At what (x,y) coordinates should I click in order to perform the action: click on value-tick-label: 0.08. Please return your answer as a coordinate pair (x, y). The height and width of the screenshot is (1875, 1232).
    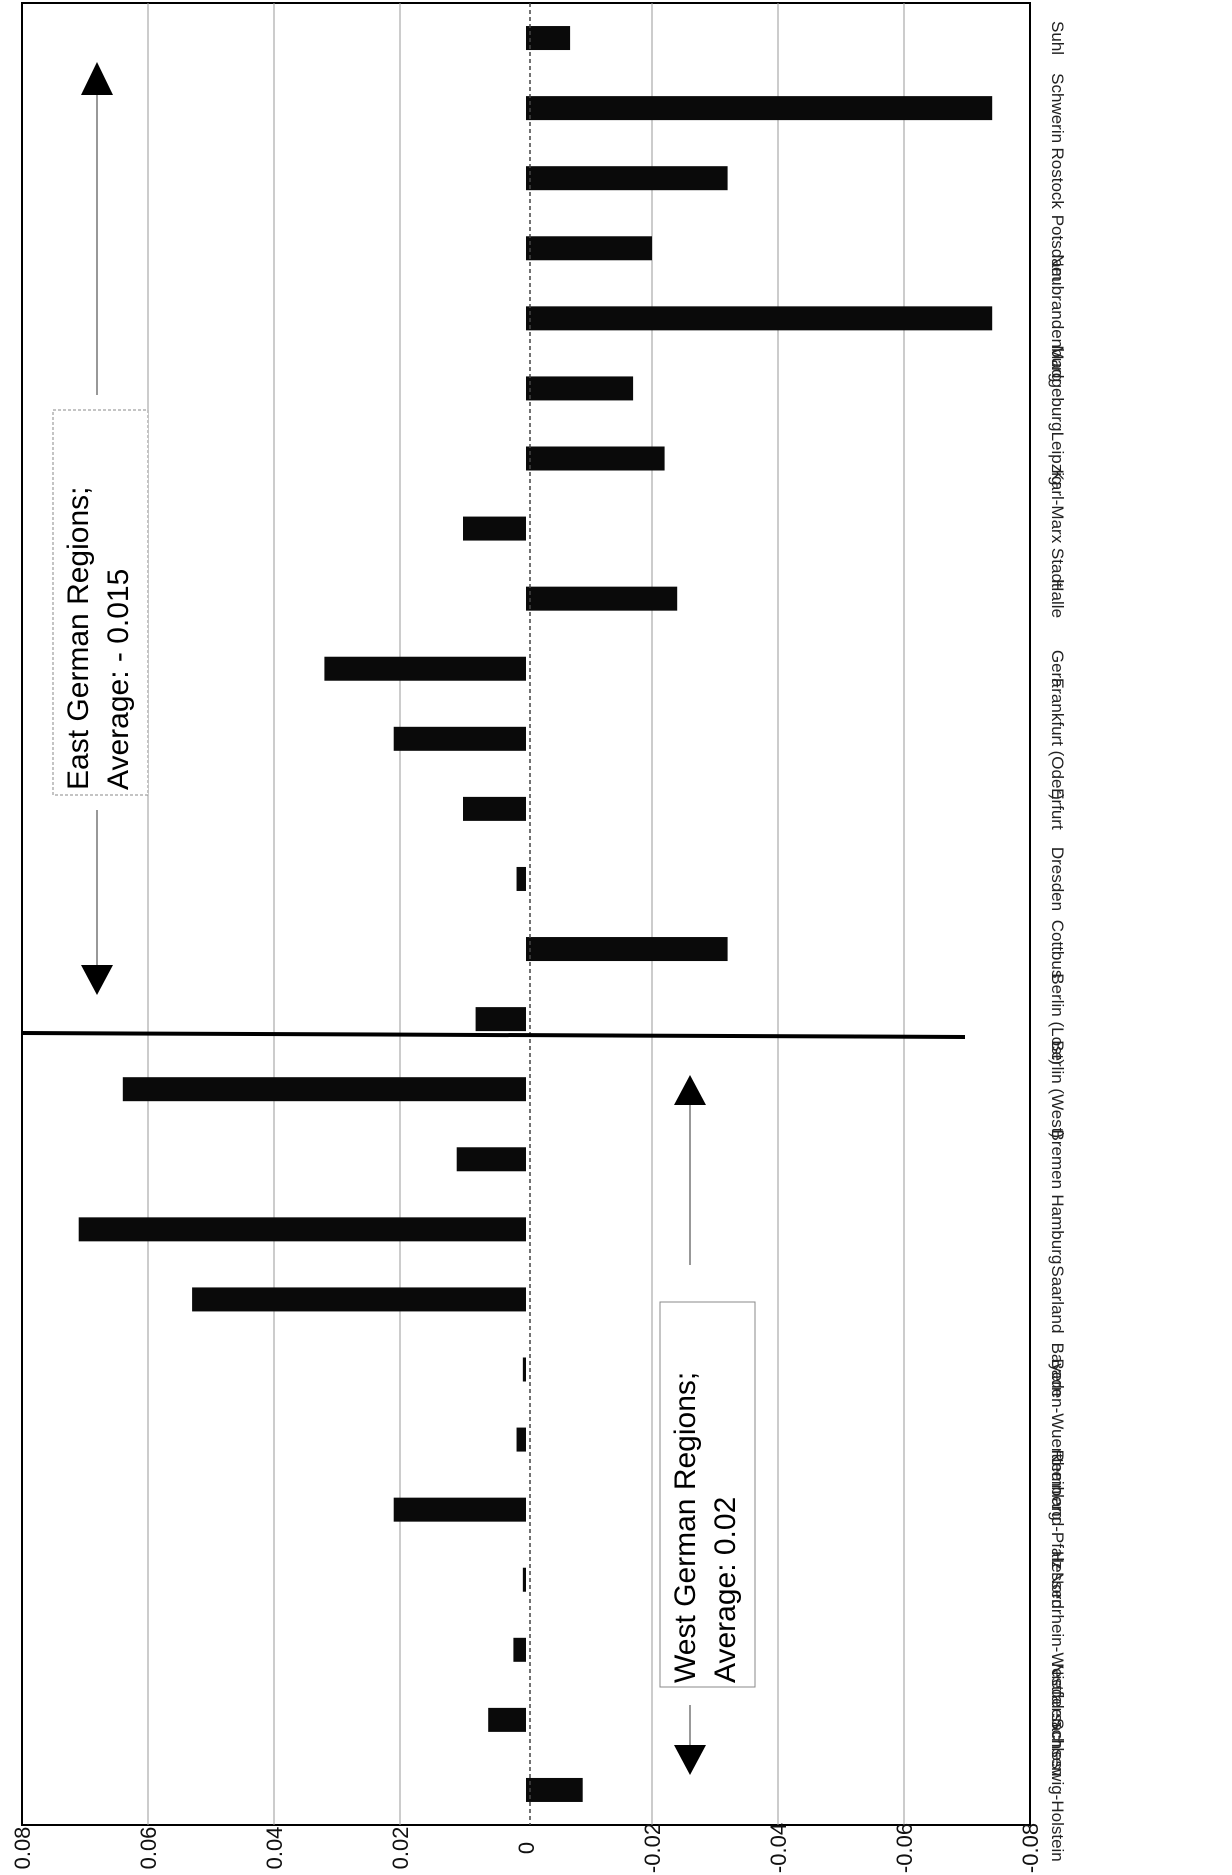
    Looking at the image, I should click on (22, 1848).